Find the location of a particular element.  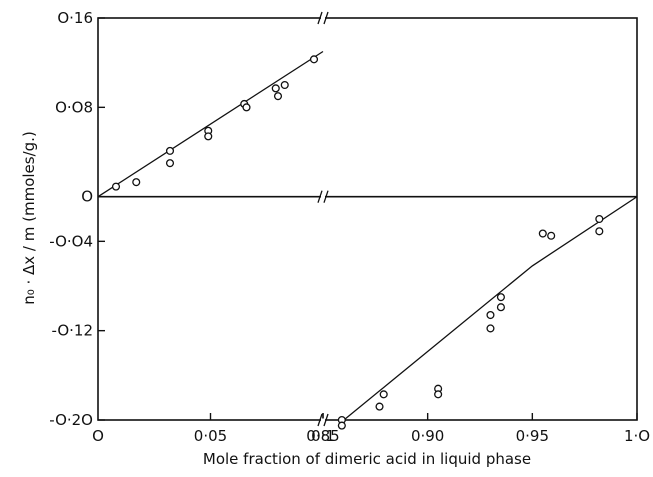

x-tick-label: 0·1 is located at coordinates (323, 436).